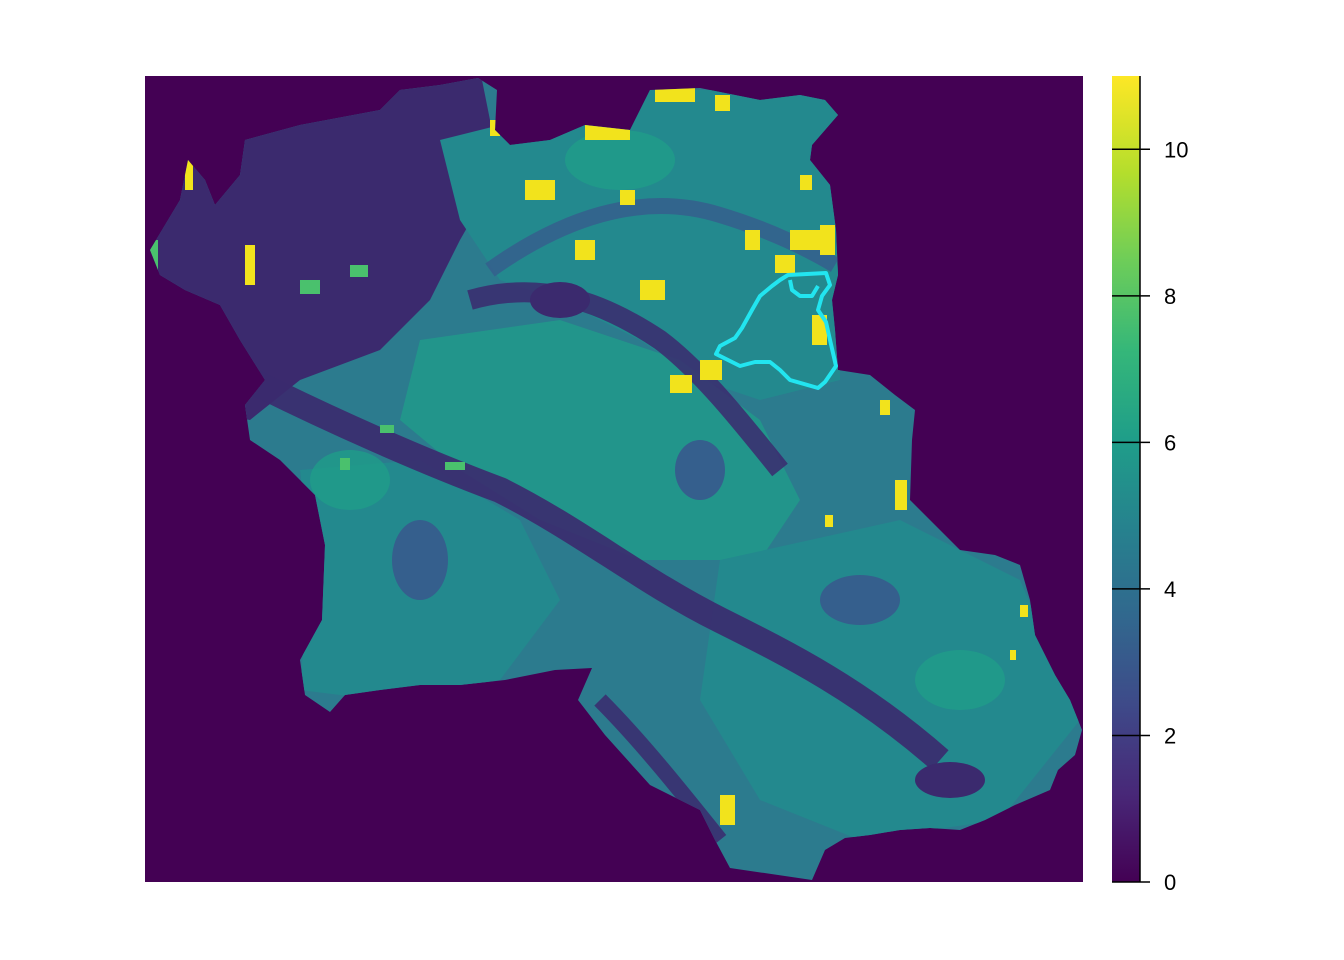 Image resolution: width=1344 pixels, height=960 pixels. Describe the element at coordinates (1170, 735) in the screenshot. I see `colorbar-tick-label-2: 2` at that location.